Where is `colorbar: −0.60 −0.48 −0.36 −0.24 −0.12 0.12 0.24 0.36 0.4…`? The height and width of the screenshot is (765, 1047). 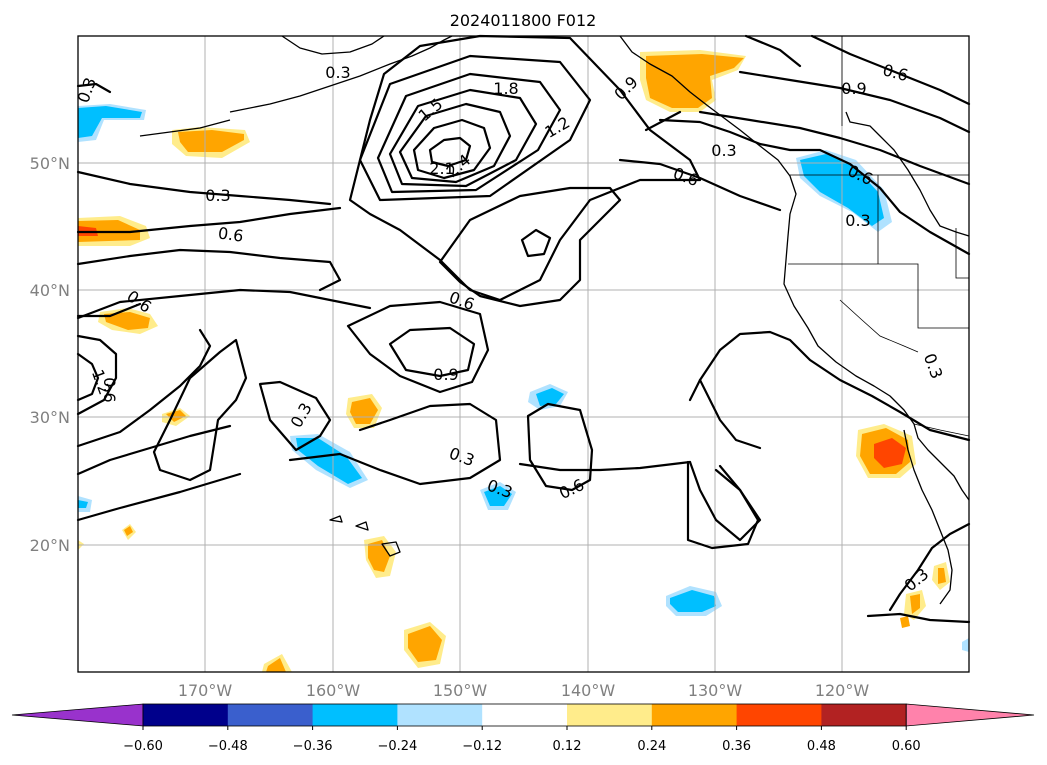 colorbar: −0.60 −0.48 −0.36 −0.24 −0.12 0.12 0.24 0.36 0.4… is located at coordinates (523, 728).